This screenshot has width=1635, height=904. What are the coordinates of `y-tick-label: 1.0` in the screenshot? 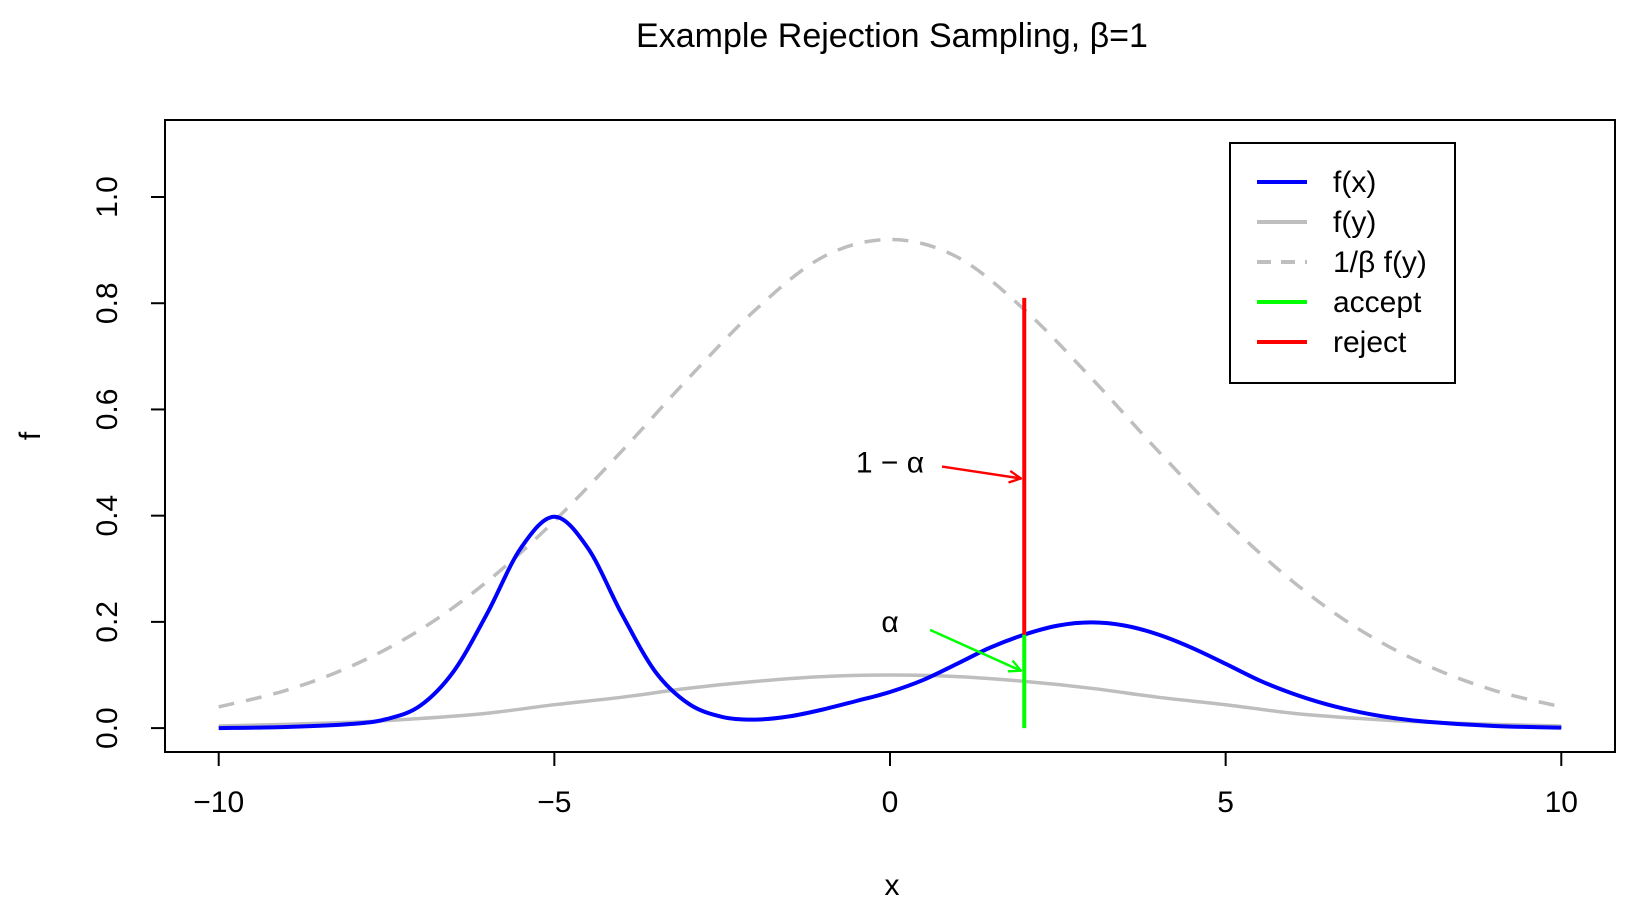 It's located at (107, 197).